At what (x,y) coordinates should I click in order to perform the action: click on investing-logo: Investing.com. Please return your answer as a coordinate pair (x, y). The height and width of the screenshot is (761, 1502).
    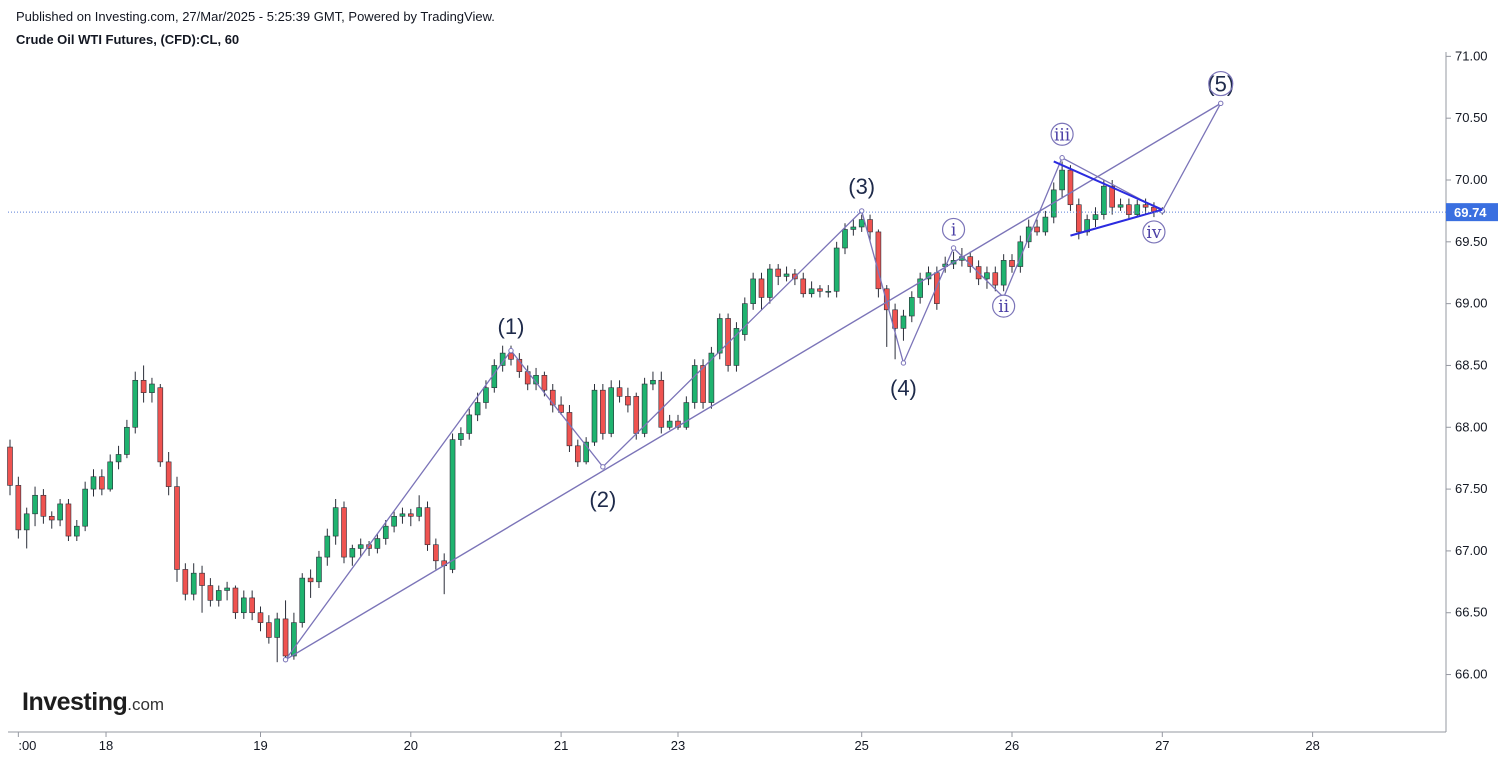
    Looking at the image, I should click on (93, 702).